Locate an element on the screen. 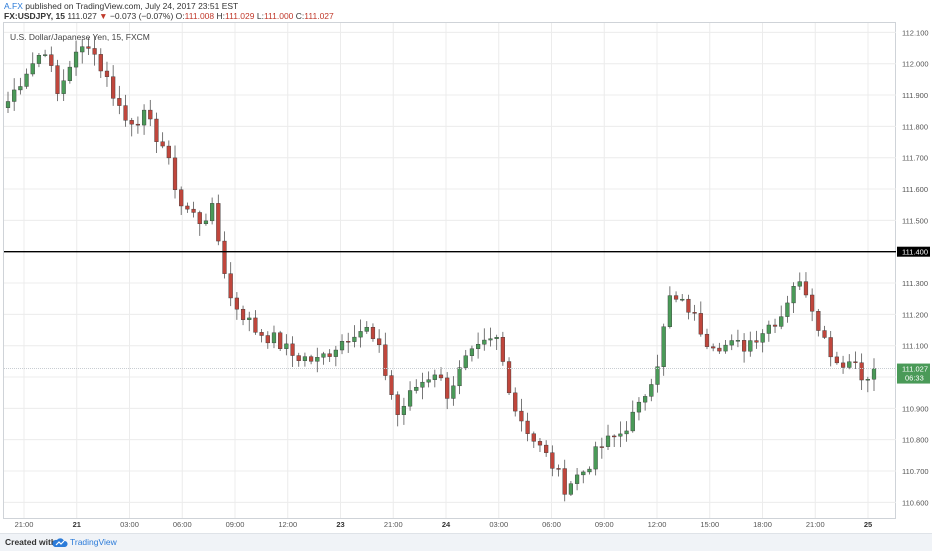 The height and width of the screenshot is (551, 932). x-tick-label: 12:00 is located at coordinates (287, 524).